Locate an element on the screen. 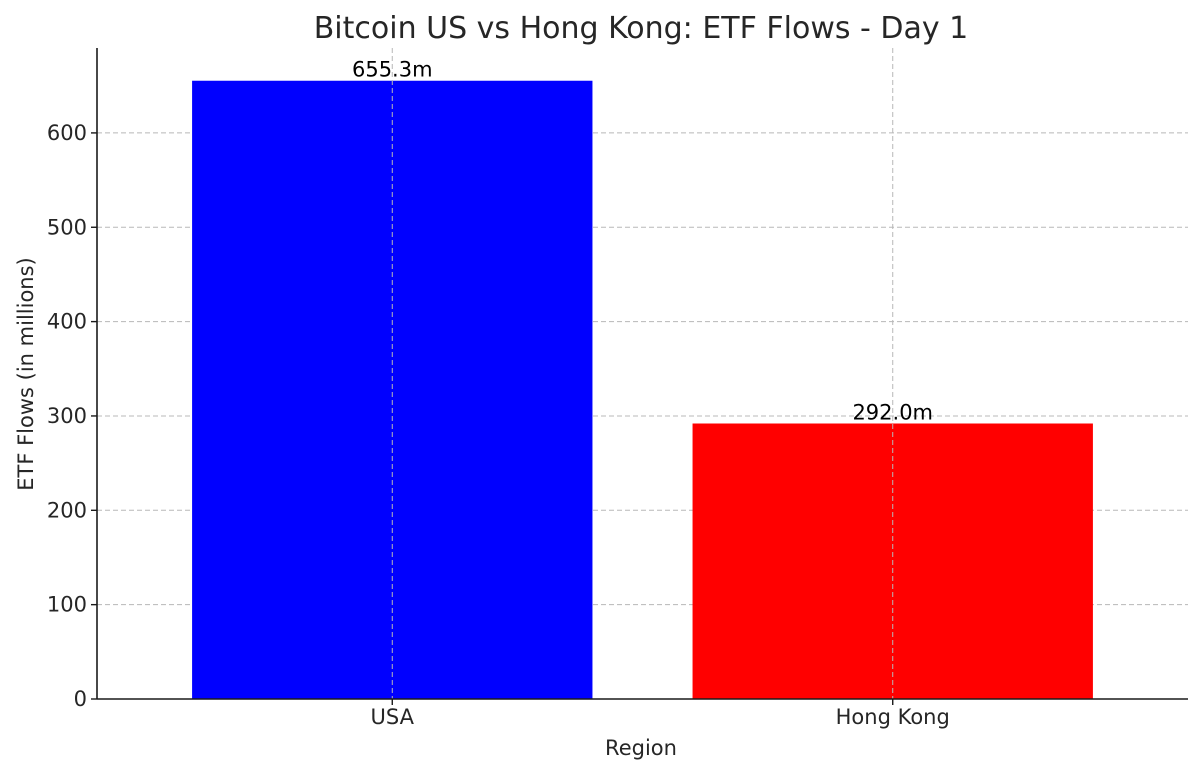 This screenshot has width=1200, height=778. data-label: 655.3m is located at coordinates (392, 70).